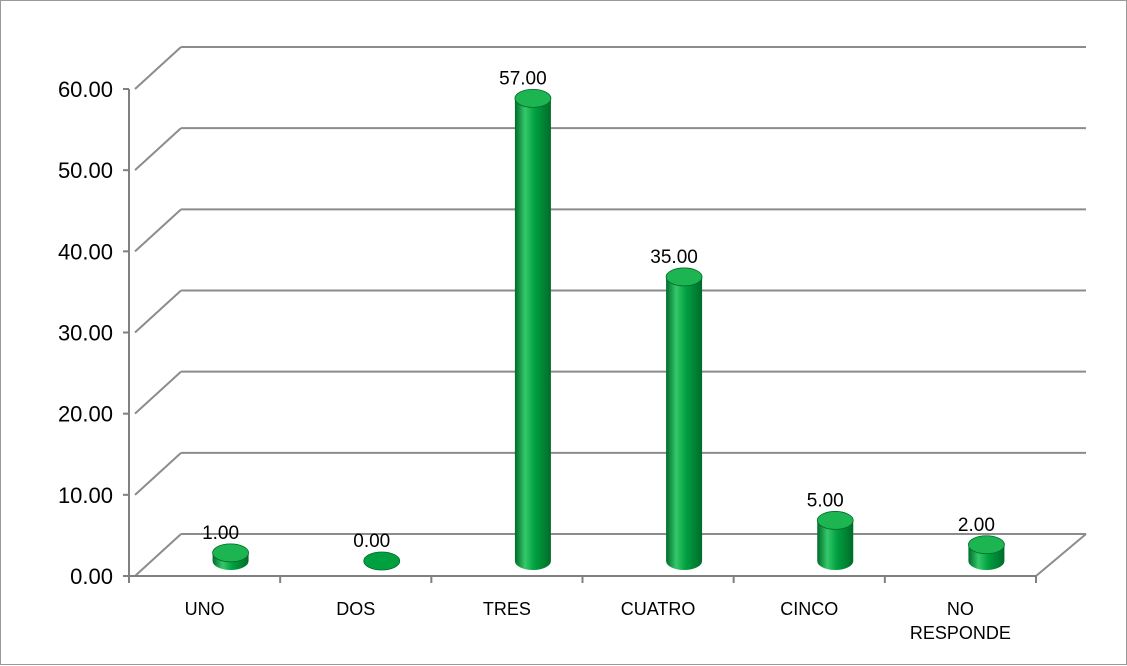 This screenshot has width=1127, height=666. Describe the element at coordinates (205, 609) in the screenshot. I see `category-label: UNO` at that location.